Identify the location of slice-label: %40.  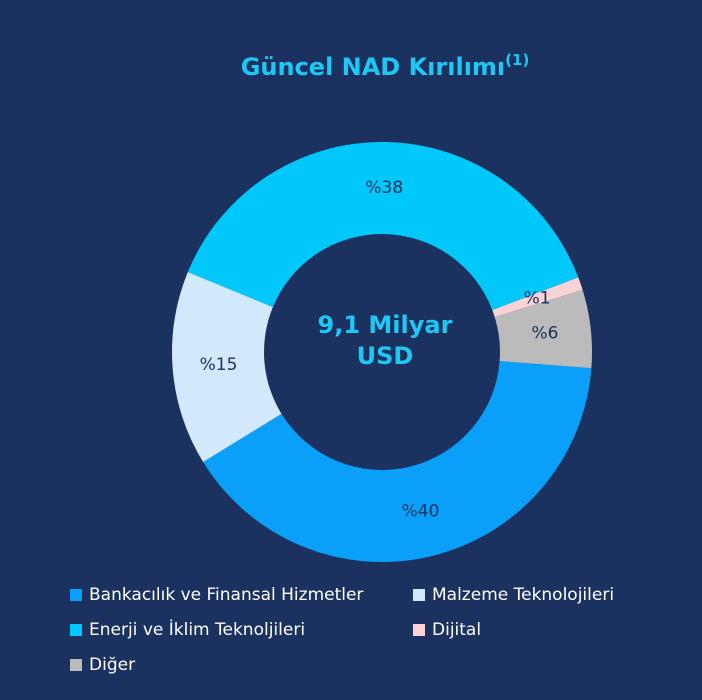
(421, 511).